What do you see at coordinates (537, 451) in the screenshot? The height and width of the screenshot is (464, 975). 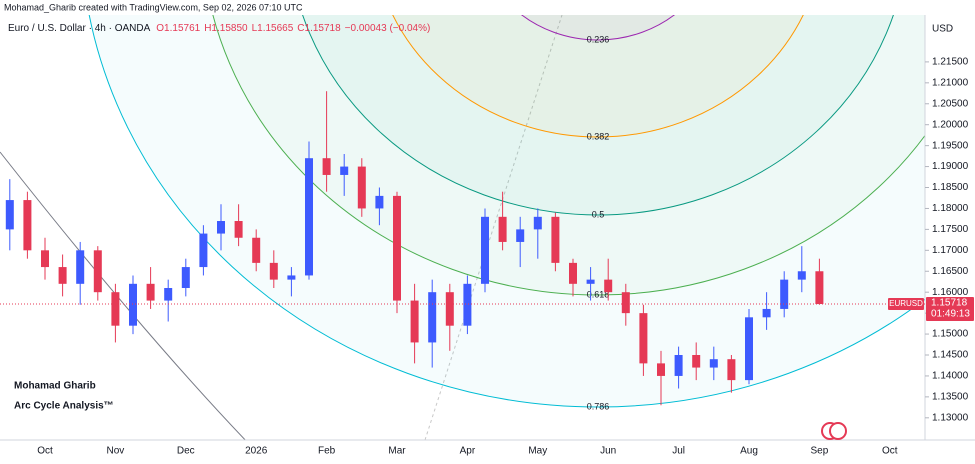 I see `x-tick-label: May` at bounding box center [537, 451].